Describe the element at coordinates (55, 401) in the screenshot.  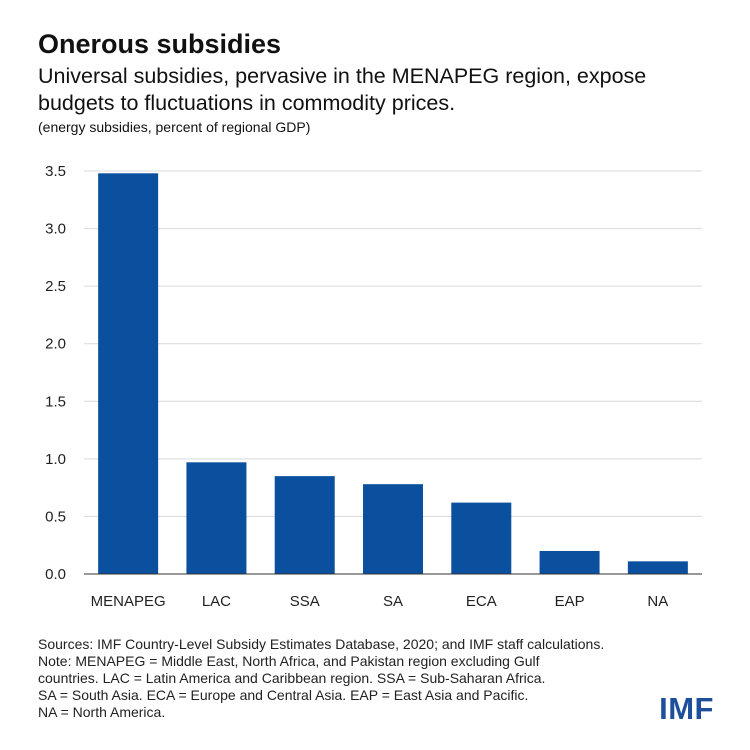
I see `y-tick-label: 1.5` at that location.